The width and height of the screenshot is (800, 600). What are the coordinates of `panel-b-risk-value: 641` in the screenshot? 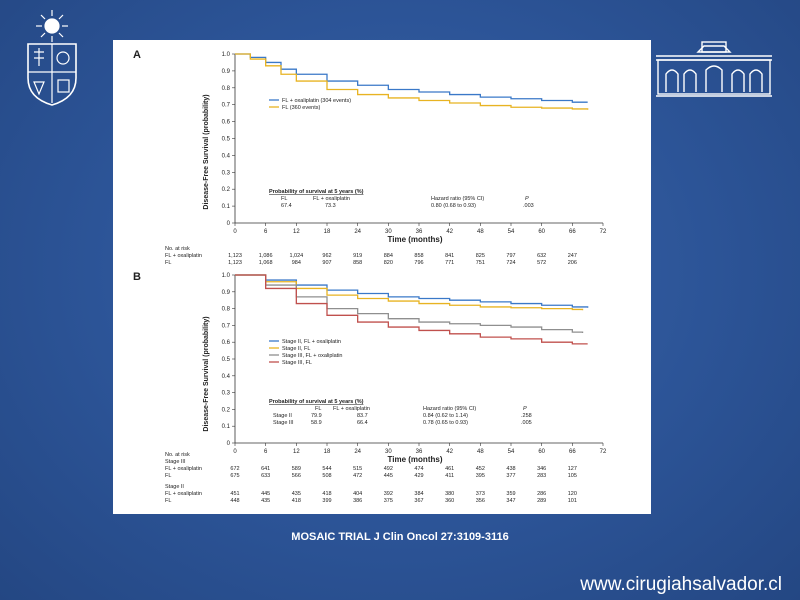 It's located at (265, 469).